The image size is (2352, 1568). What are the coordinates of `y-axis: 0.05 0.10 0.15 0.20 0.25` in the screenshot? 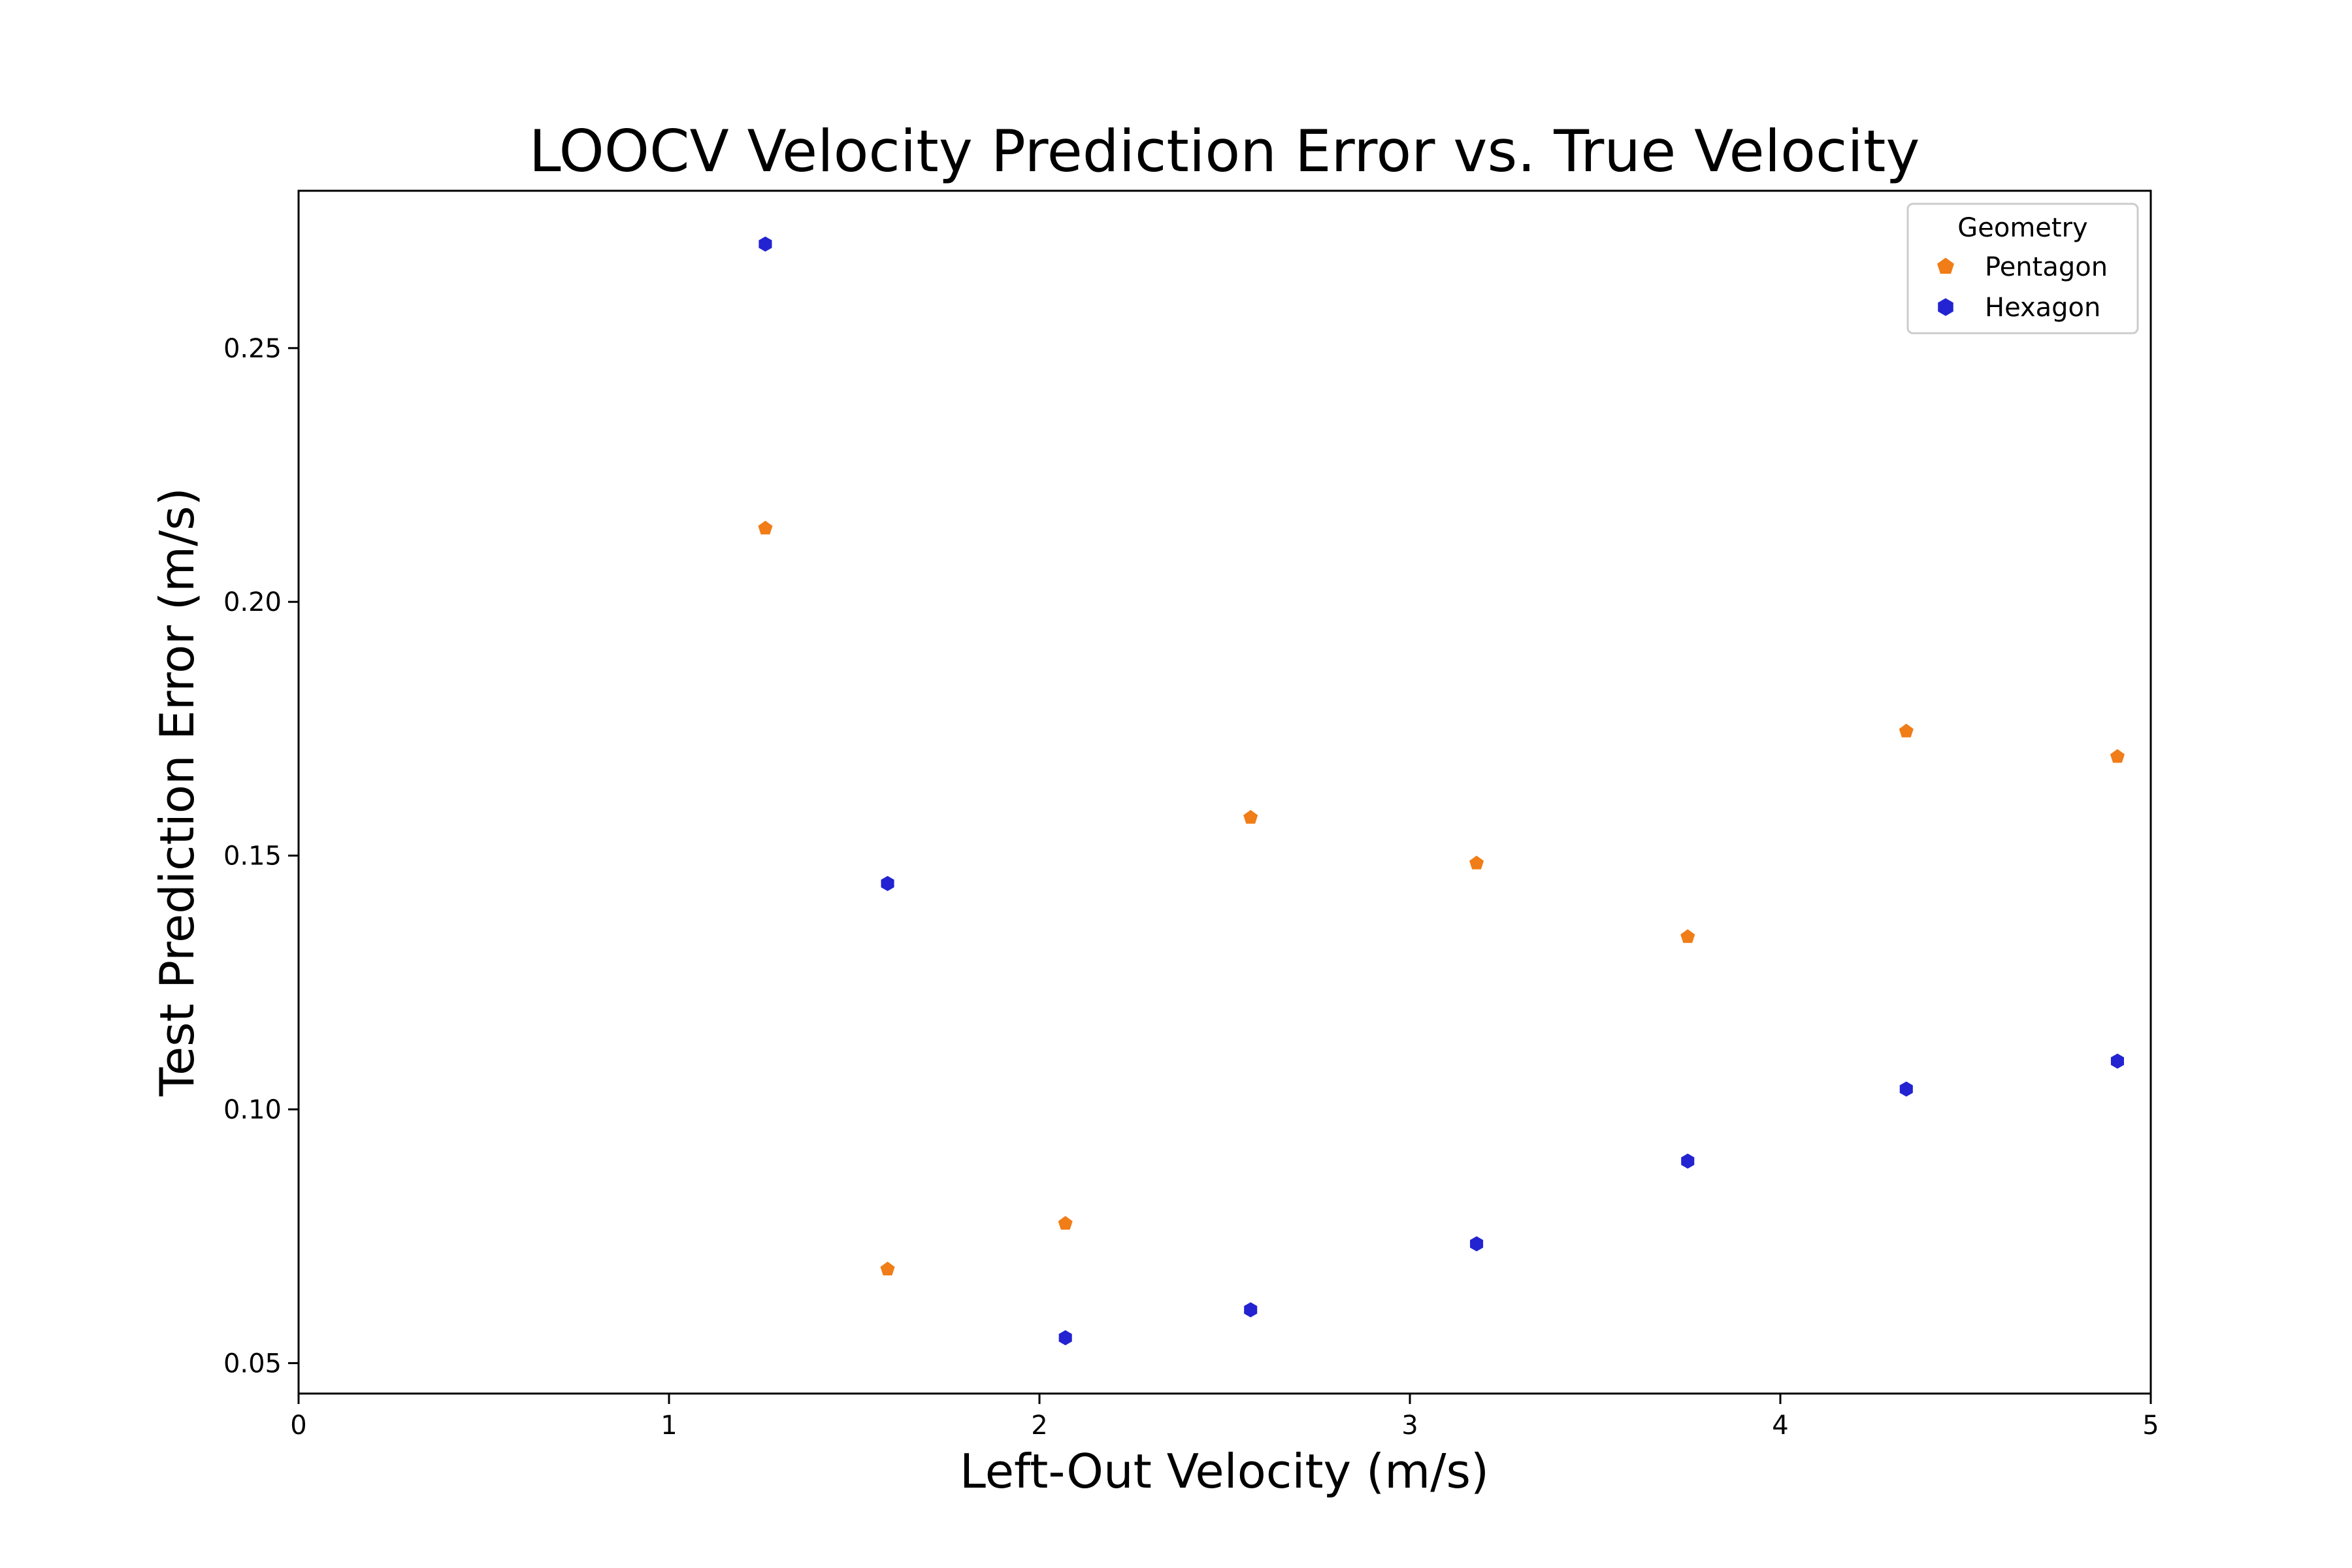 It's located at (261, 856).